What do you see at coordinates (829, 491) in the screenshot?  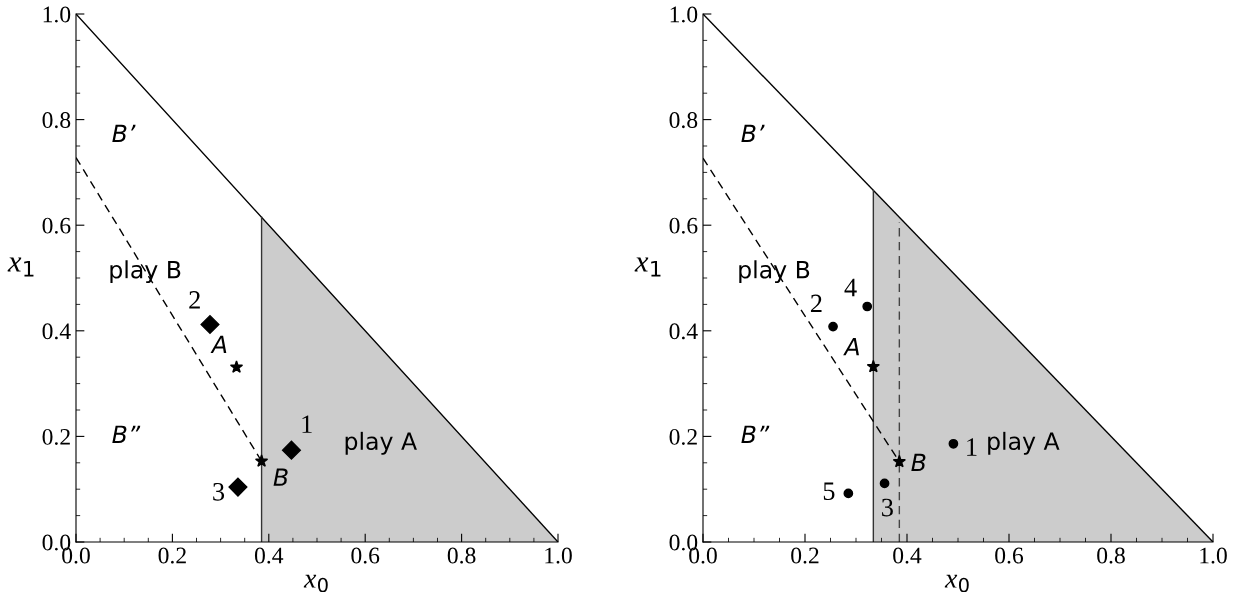 I see `annotation: 5` at bounding box center [829, 491].